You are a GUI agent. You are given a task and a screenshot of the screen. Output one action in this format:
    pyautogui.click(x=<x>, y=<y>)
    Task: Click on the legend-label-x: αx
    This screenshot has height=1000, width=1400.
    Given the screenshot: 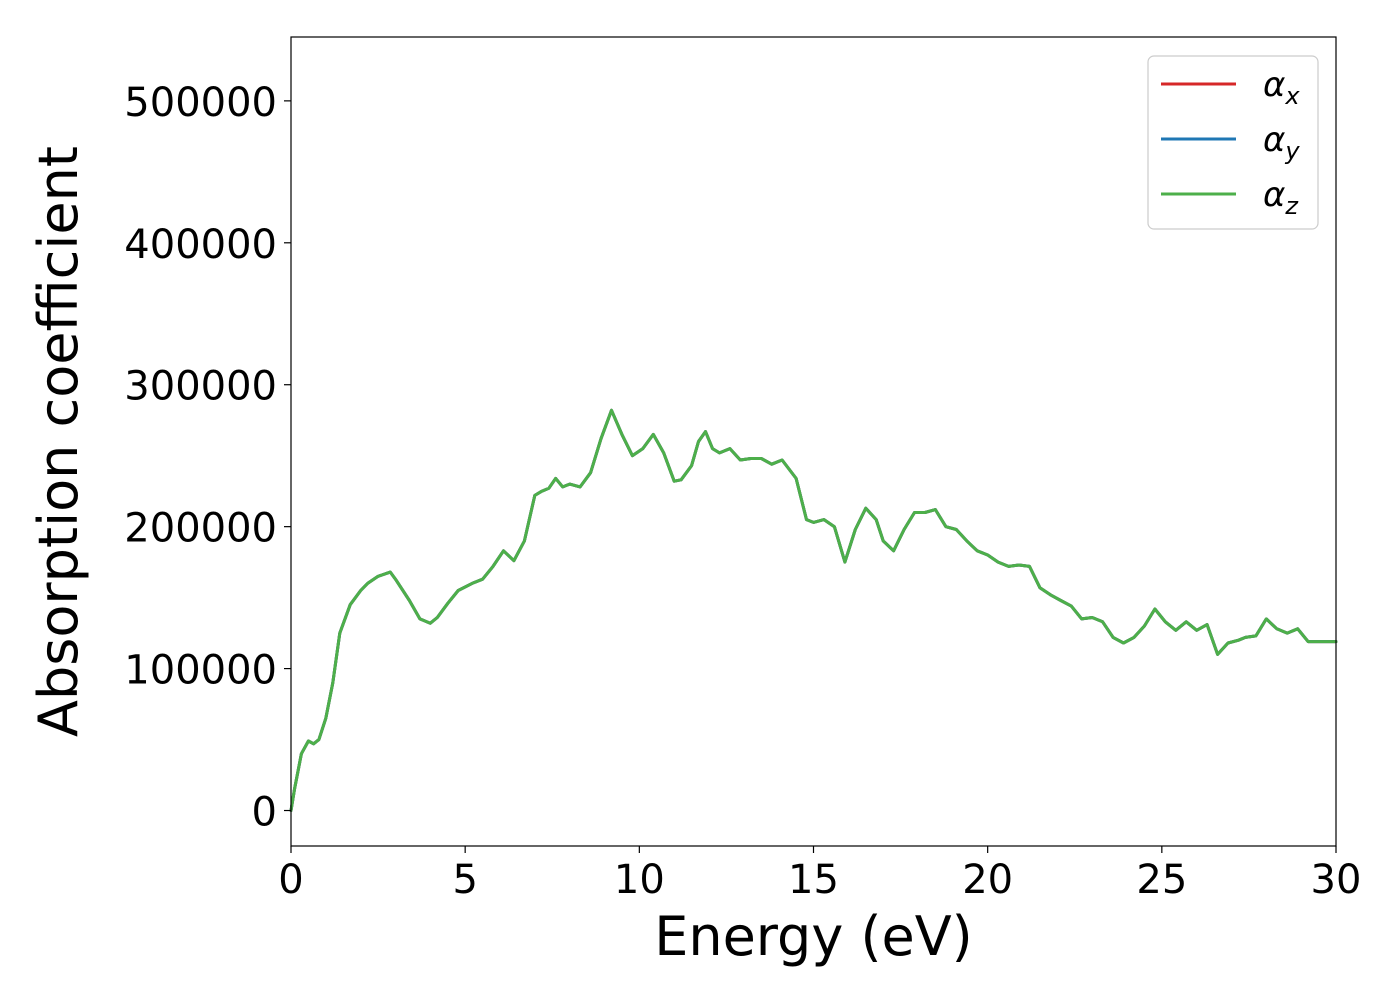 What is the action you would take?
    pyautogui.click(x=1281, y=87)
    